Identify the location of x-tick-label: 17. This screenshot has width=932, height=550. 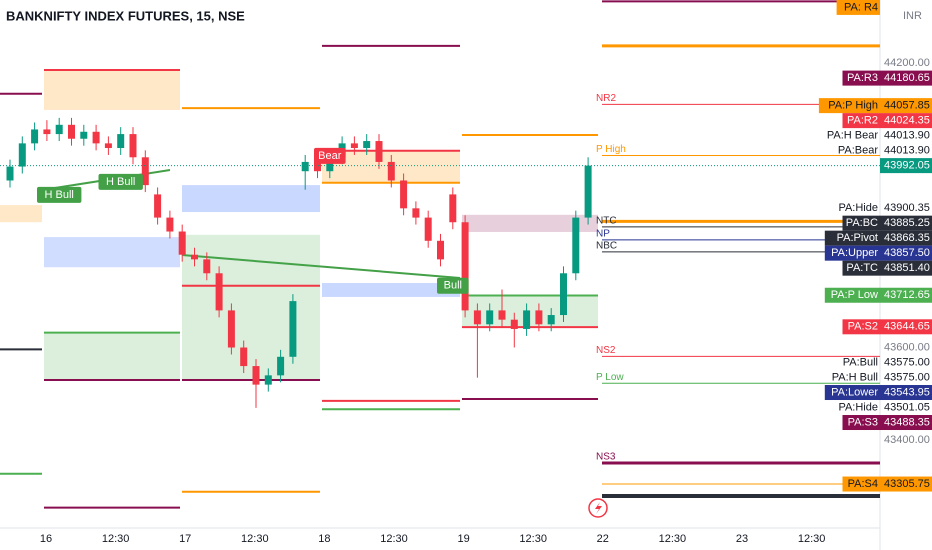
(185, 539).